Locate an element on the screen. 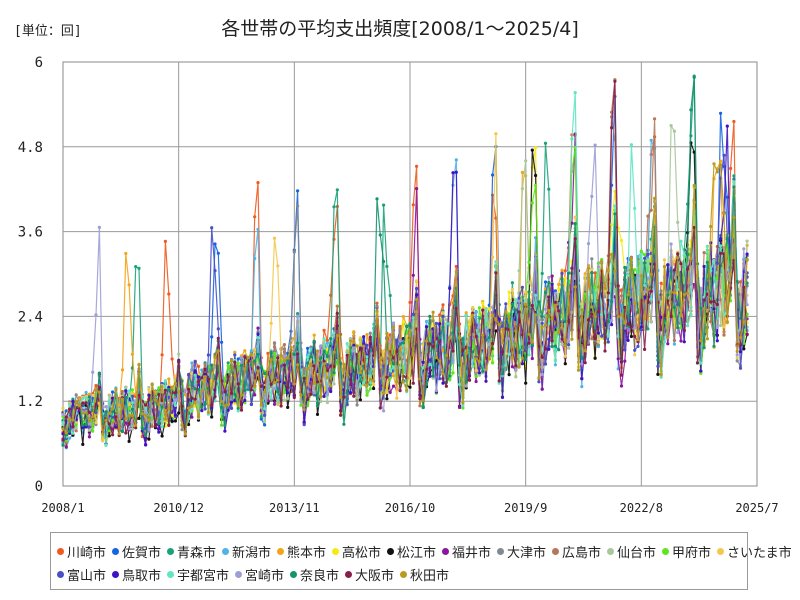  legend-label: 松江市 is located at coordinates (417, 553).